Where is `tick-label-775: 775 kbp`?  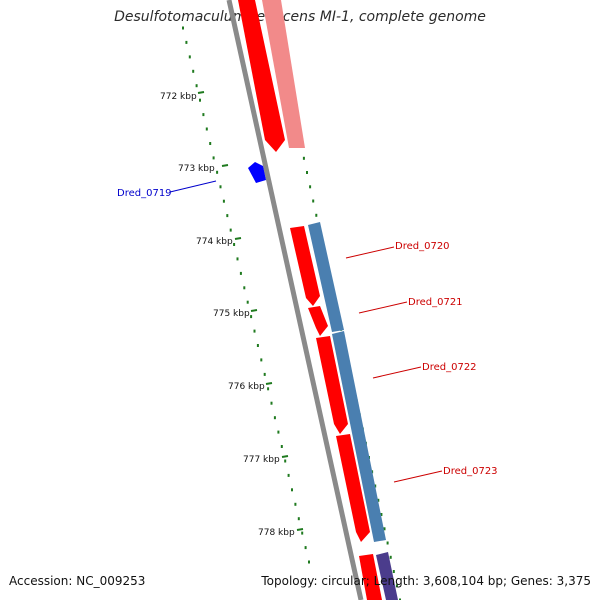
tick-label-775: 775 kbp is located at coordinates (231, 314).